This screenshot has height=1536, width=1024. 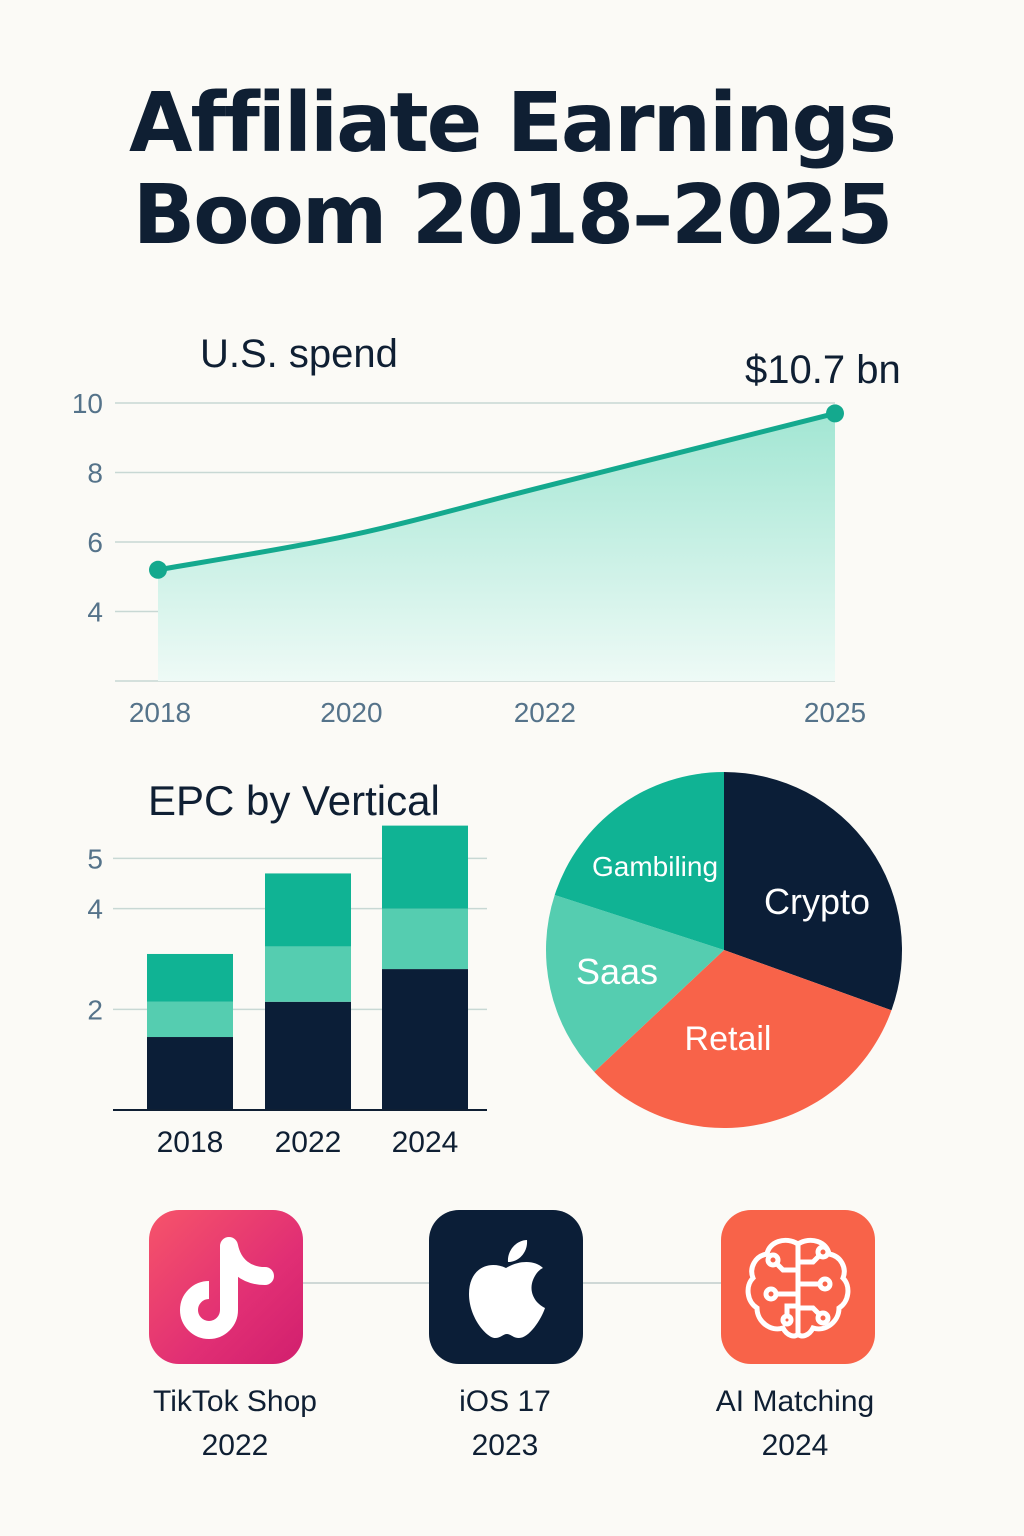 I want to click on spend-line, so click(x=496, y=491).